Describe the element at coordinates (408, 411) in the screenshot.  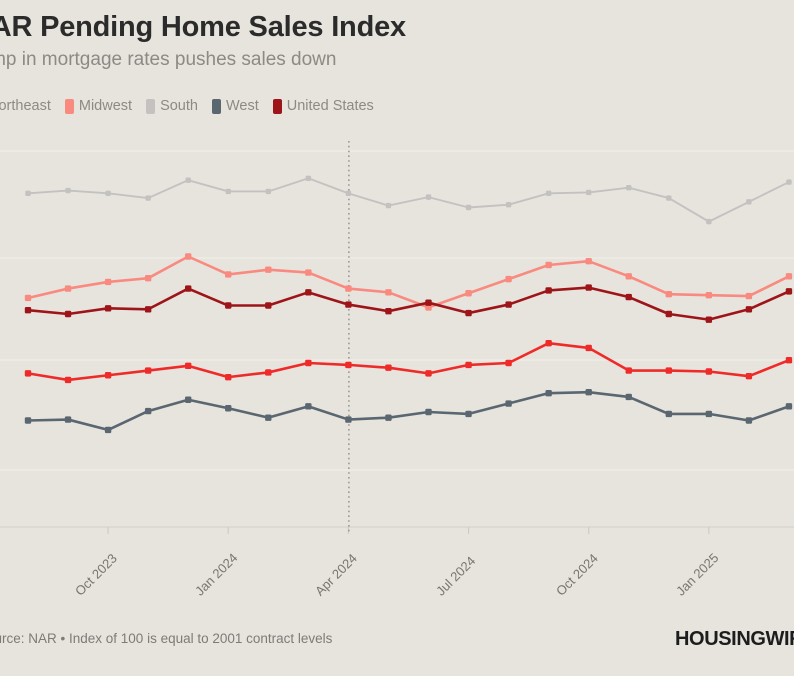
I see `series-west` at that location.